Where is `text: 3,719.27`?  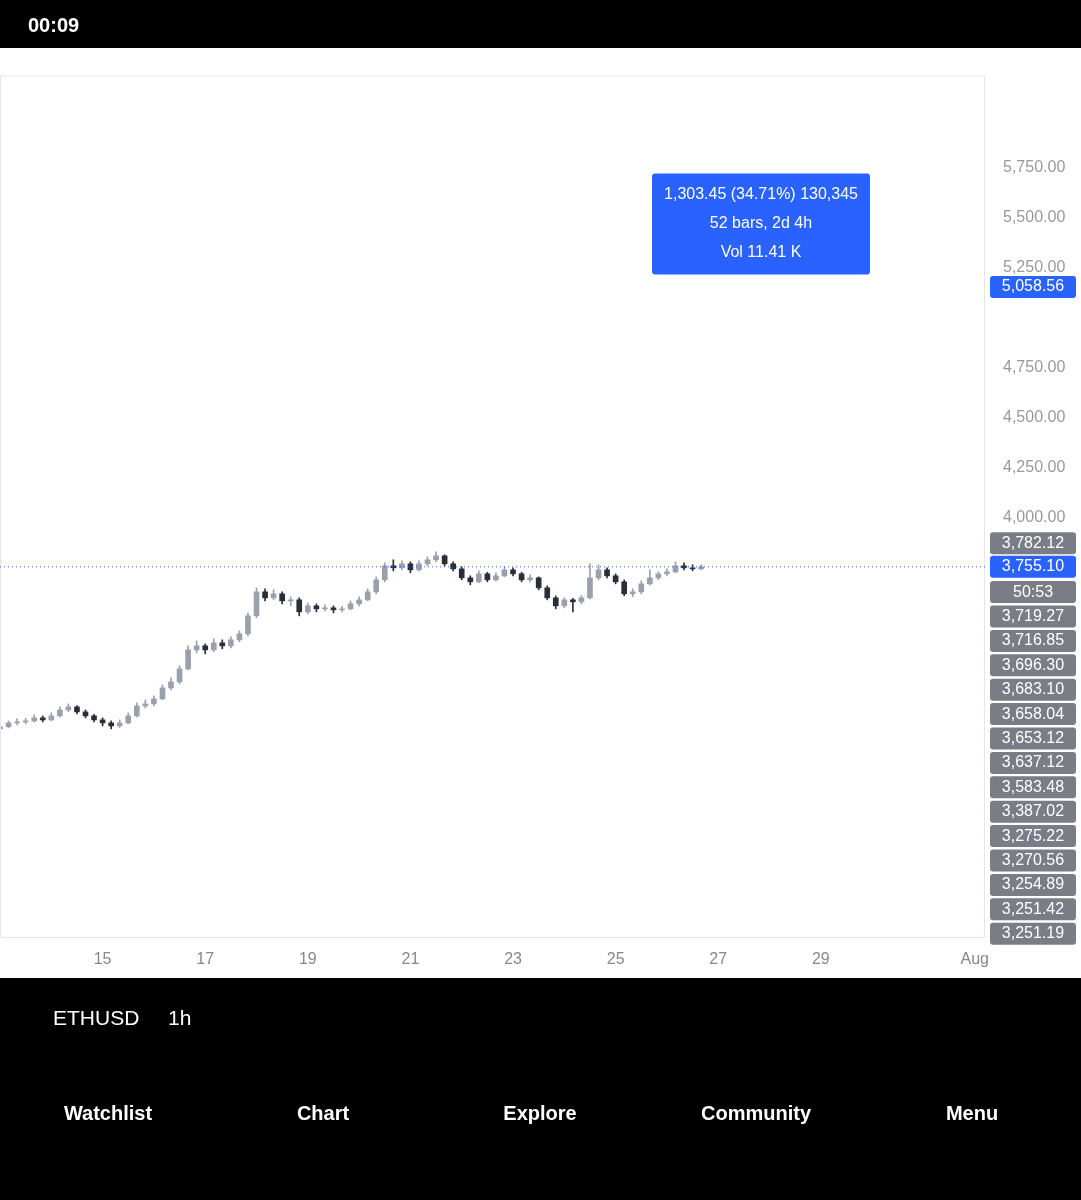
text: 3,719.27 is located at coordinates (1033, 615).